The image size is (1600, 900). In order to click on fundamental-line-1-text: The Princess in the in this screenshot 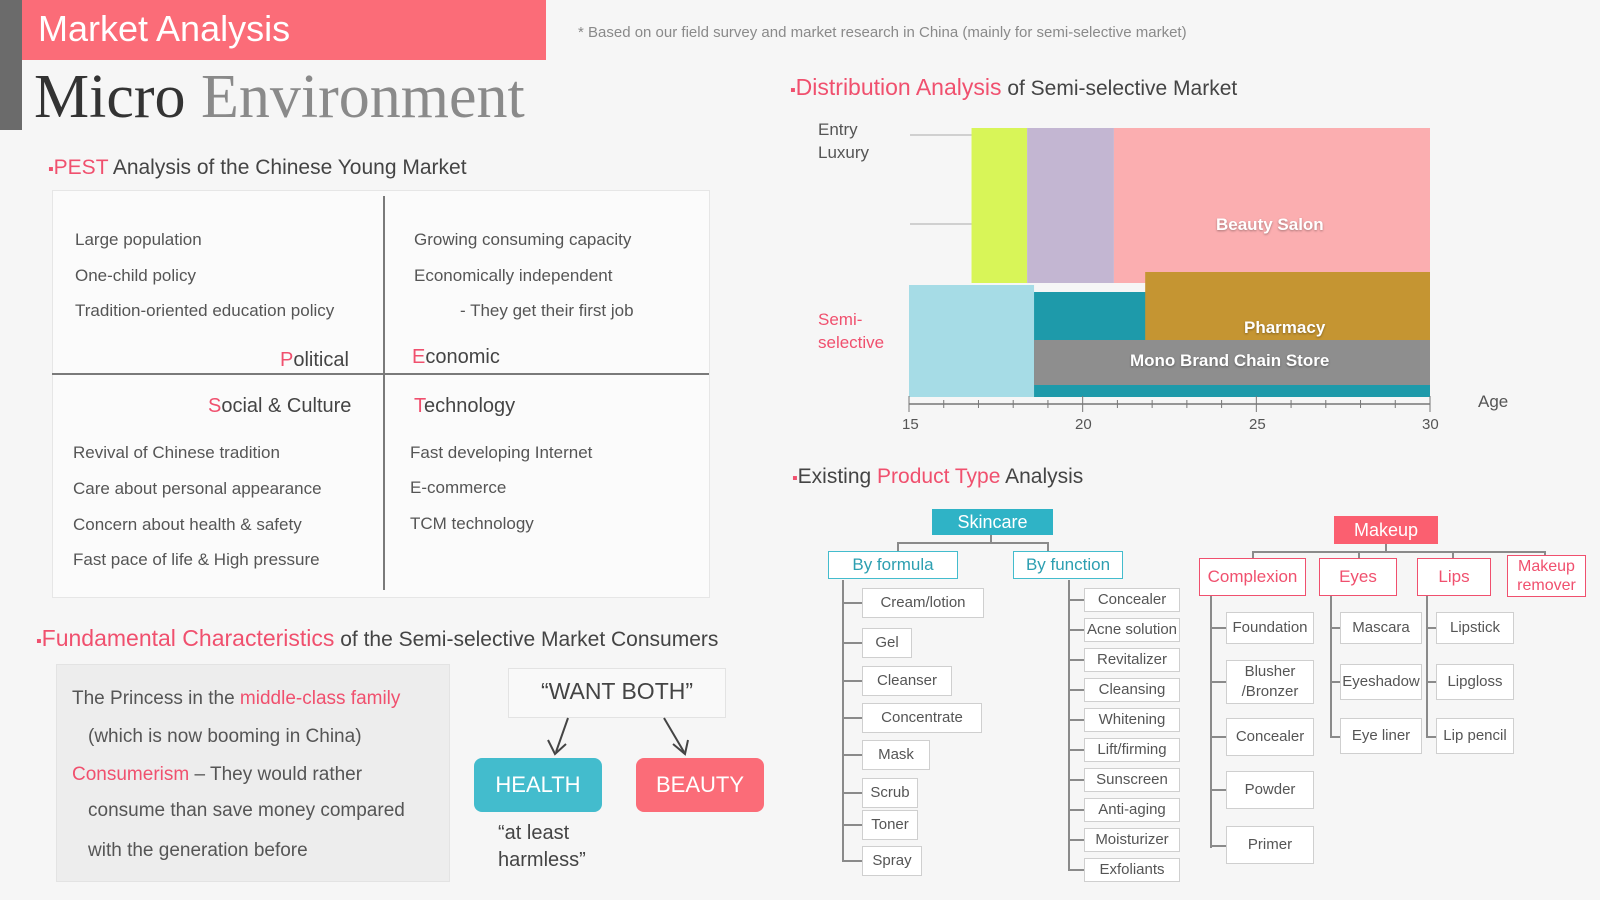, I will do `click(156, 698)`.